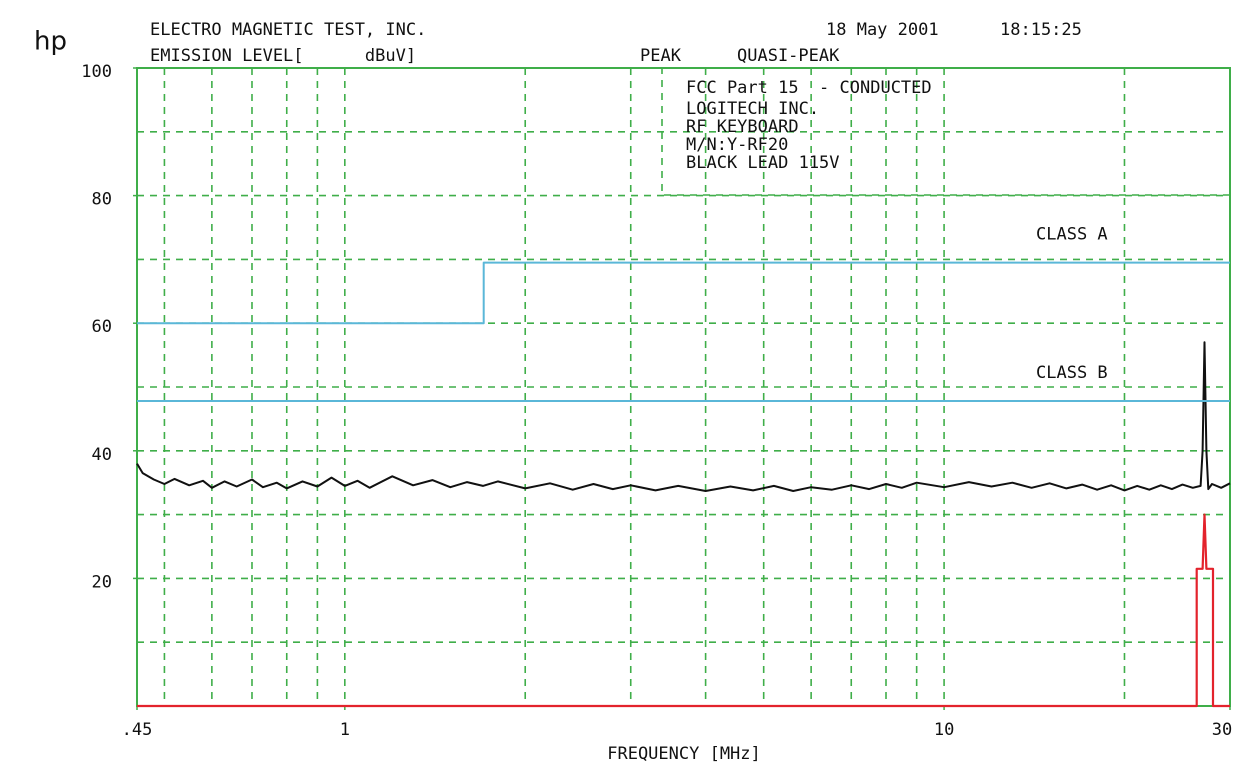 The width and height of the screenshot is (1258, 774). I want to click on annotation: BLACK LEAD 115V, so click(763, 163).